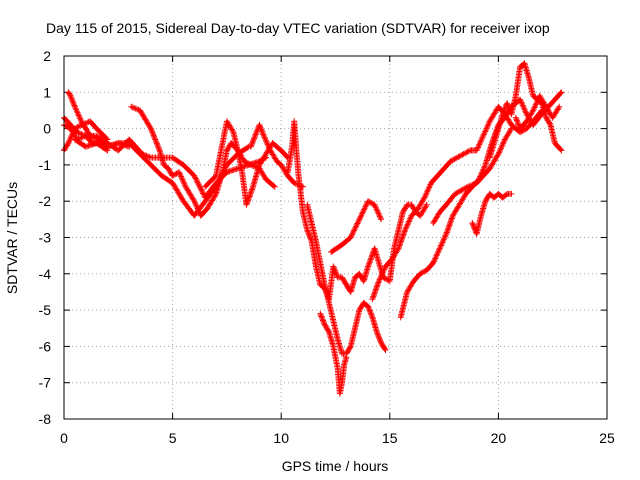 The image size is (640, 480). What do you see at coordinates (499, 438) in the screenshot?
I see `x-tick-label: 20` at bounding box center [499, 438].